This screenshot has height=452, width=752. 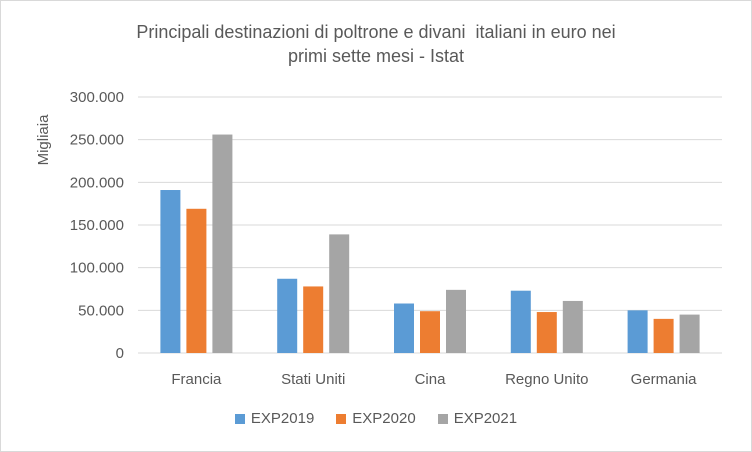 What do you see at coordinates (384, 418) in the screenshot?
I see `legend-label: EXP2020` at bounding box center [384, 418].